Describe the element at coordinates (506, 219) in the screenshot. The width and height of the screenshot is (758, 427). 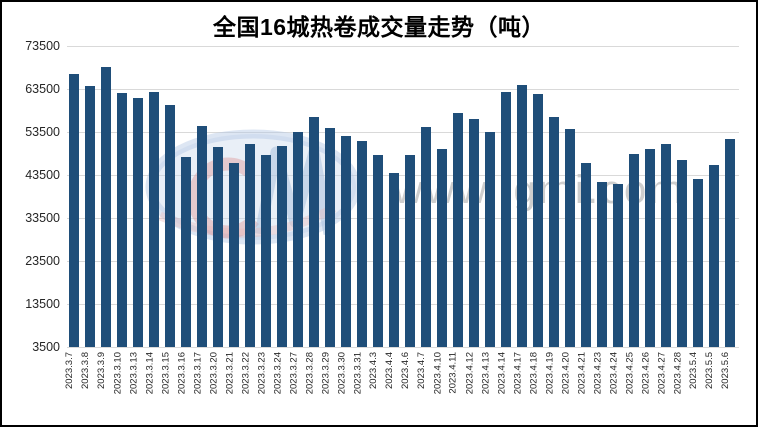
I see `bar-2023.4.14` at that location.